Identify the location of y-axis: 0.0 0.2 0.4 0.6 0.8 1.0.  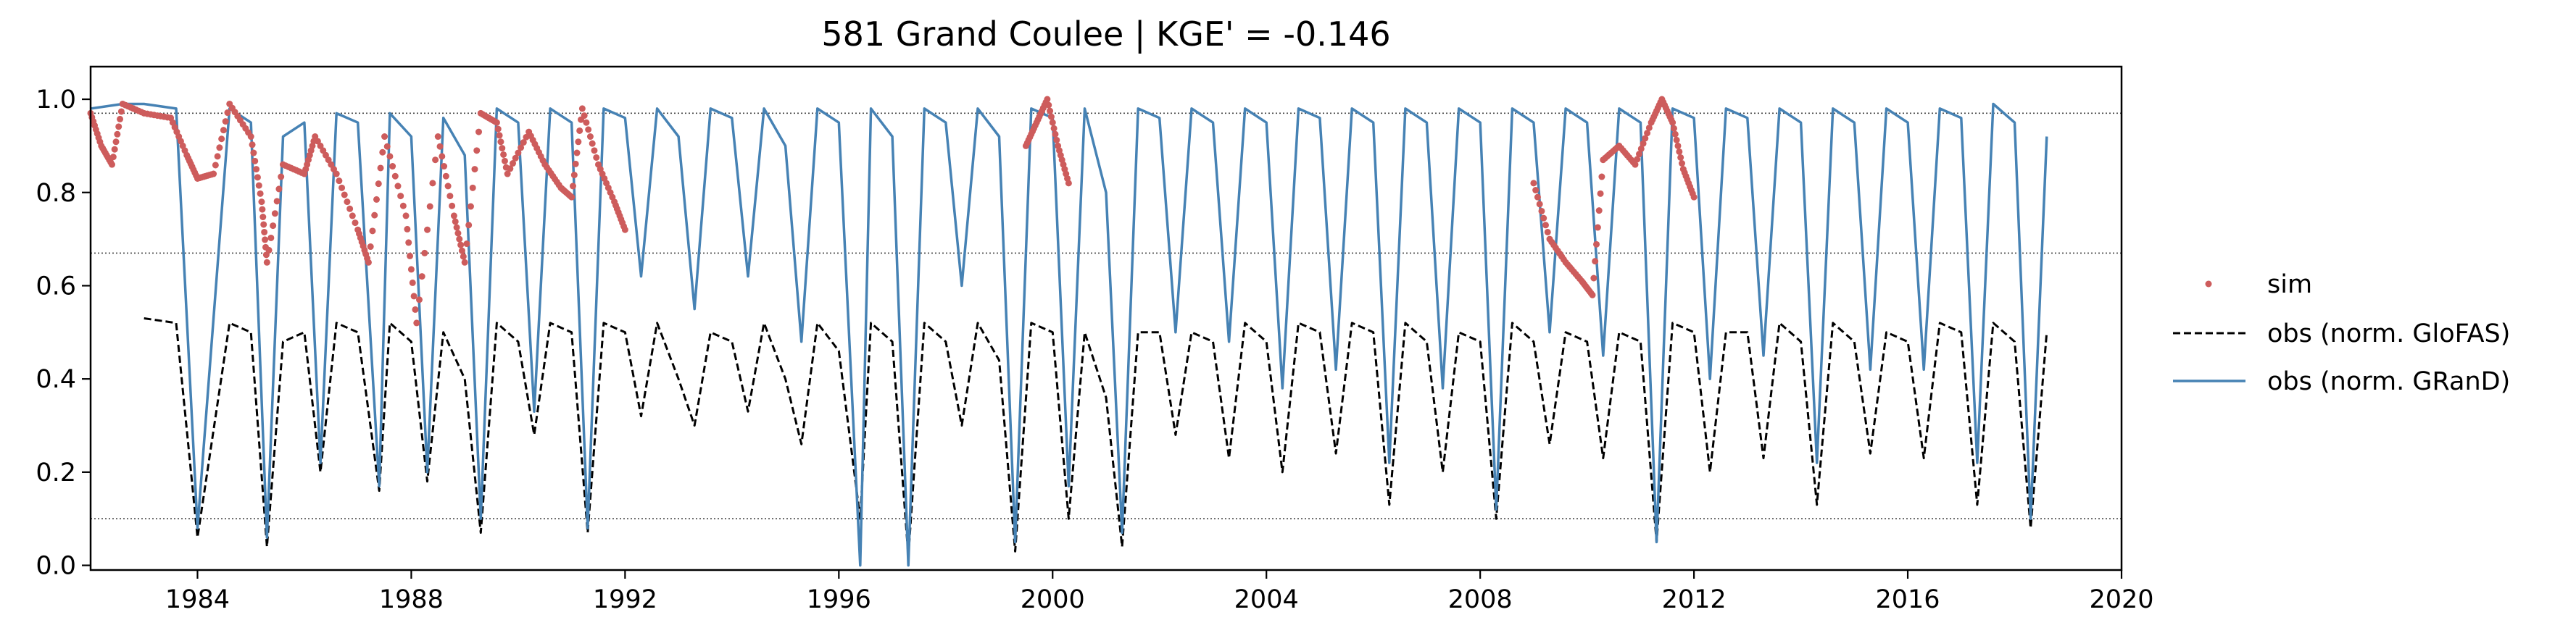
(63, 333).